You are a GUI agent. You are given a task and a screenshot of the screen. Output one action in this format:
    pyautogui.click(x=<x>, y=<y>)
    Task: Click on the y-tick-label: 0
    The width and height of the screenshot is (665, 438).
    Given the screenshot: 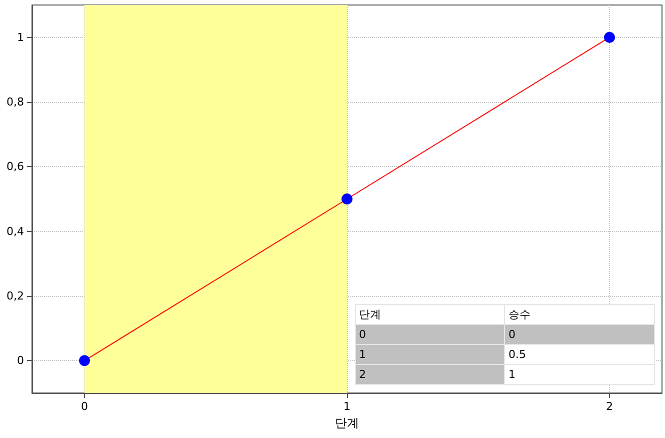 What is the action you would take?
    pyautogui.click(x=20, y=361)
    